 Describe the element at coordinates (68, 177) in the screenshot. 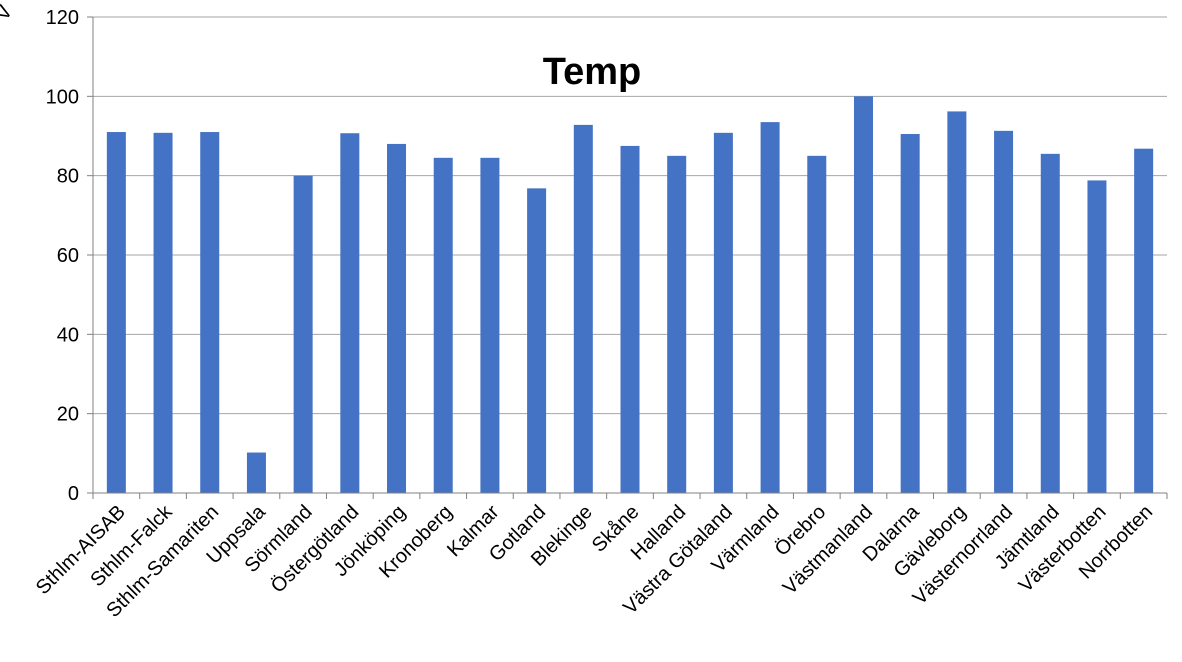

I see `y-tick-label: 80` at that location.